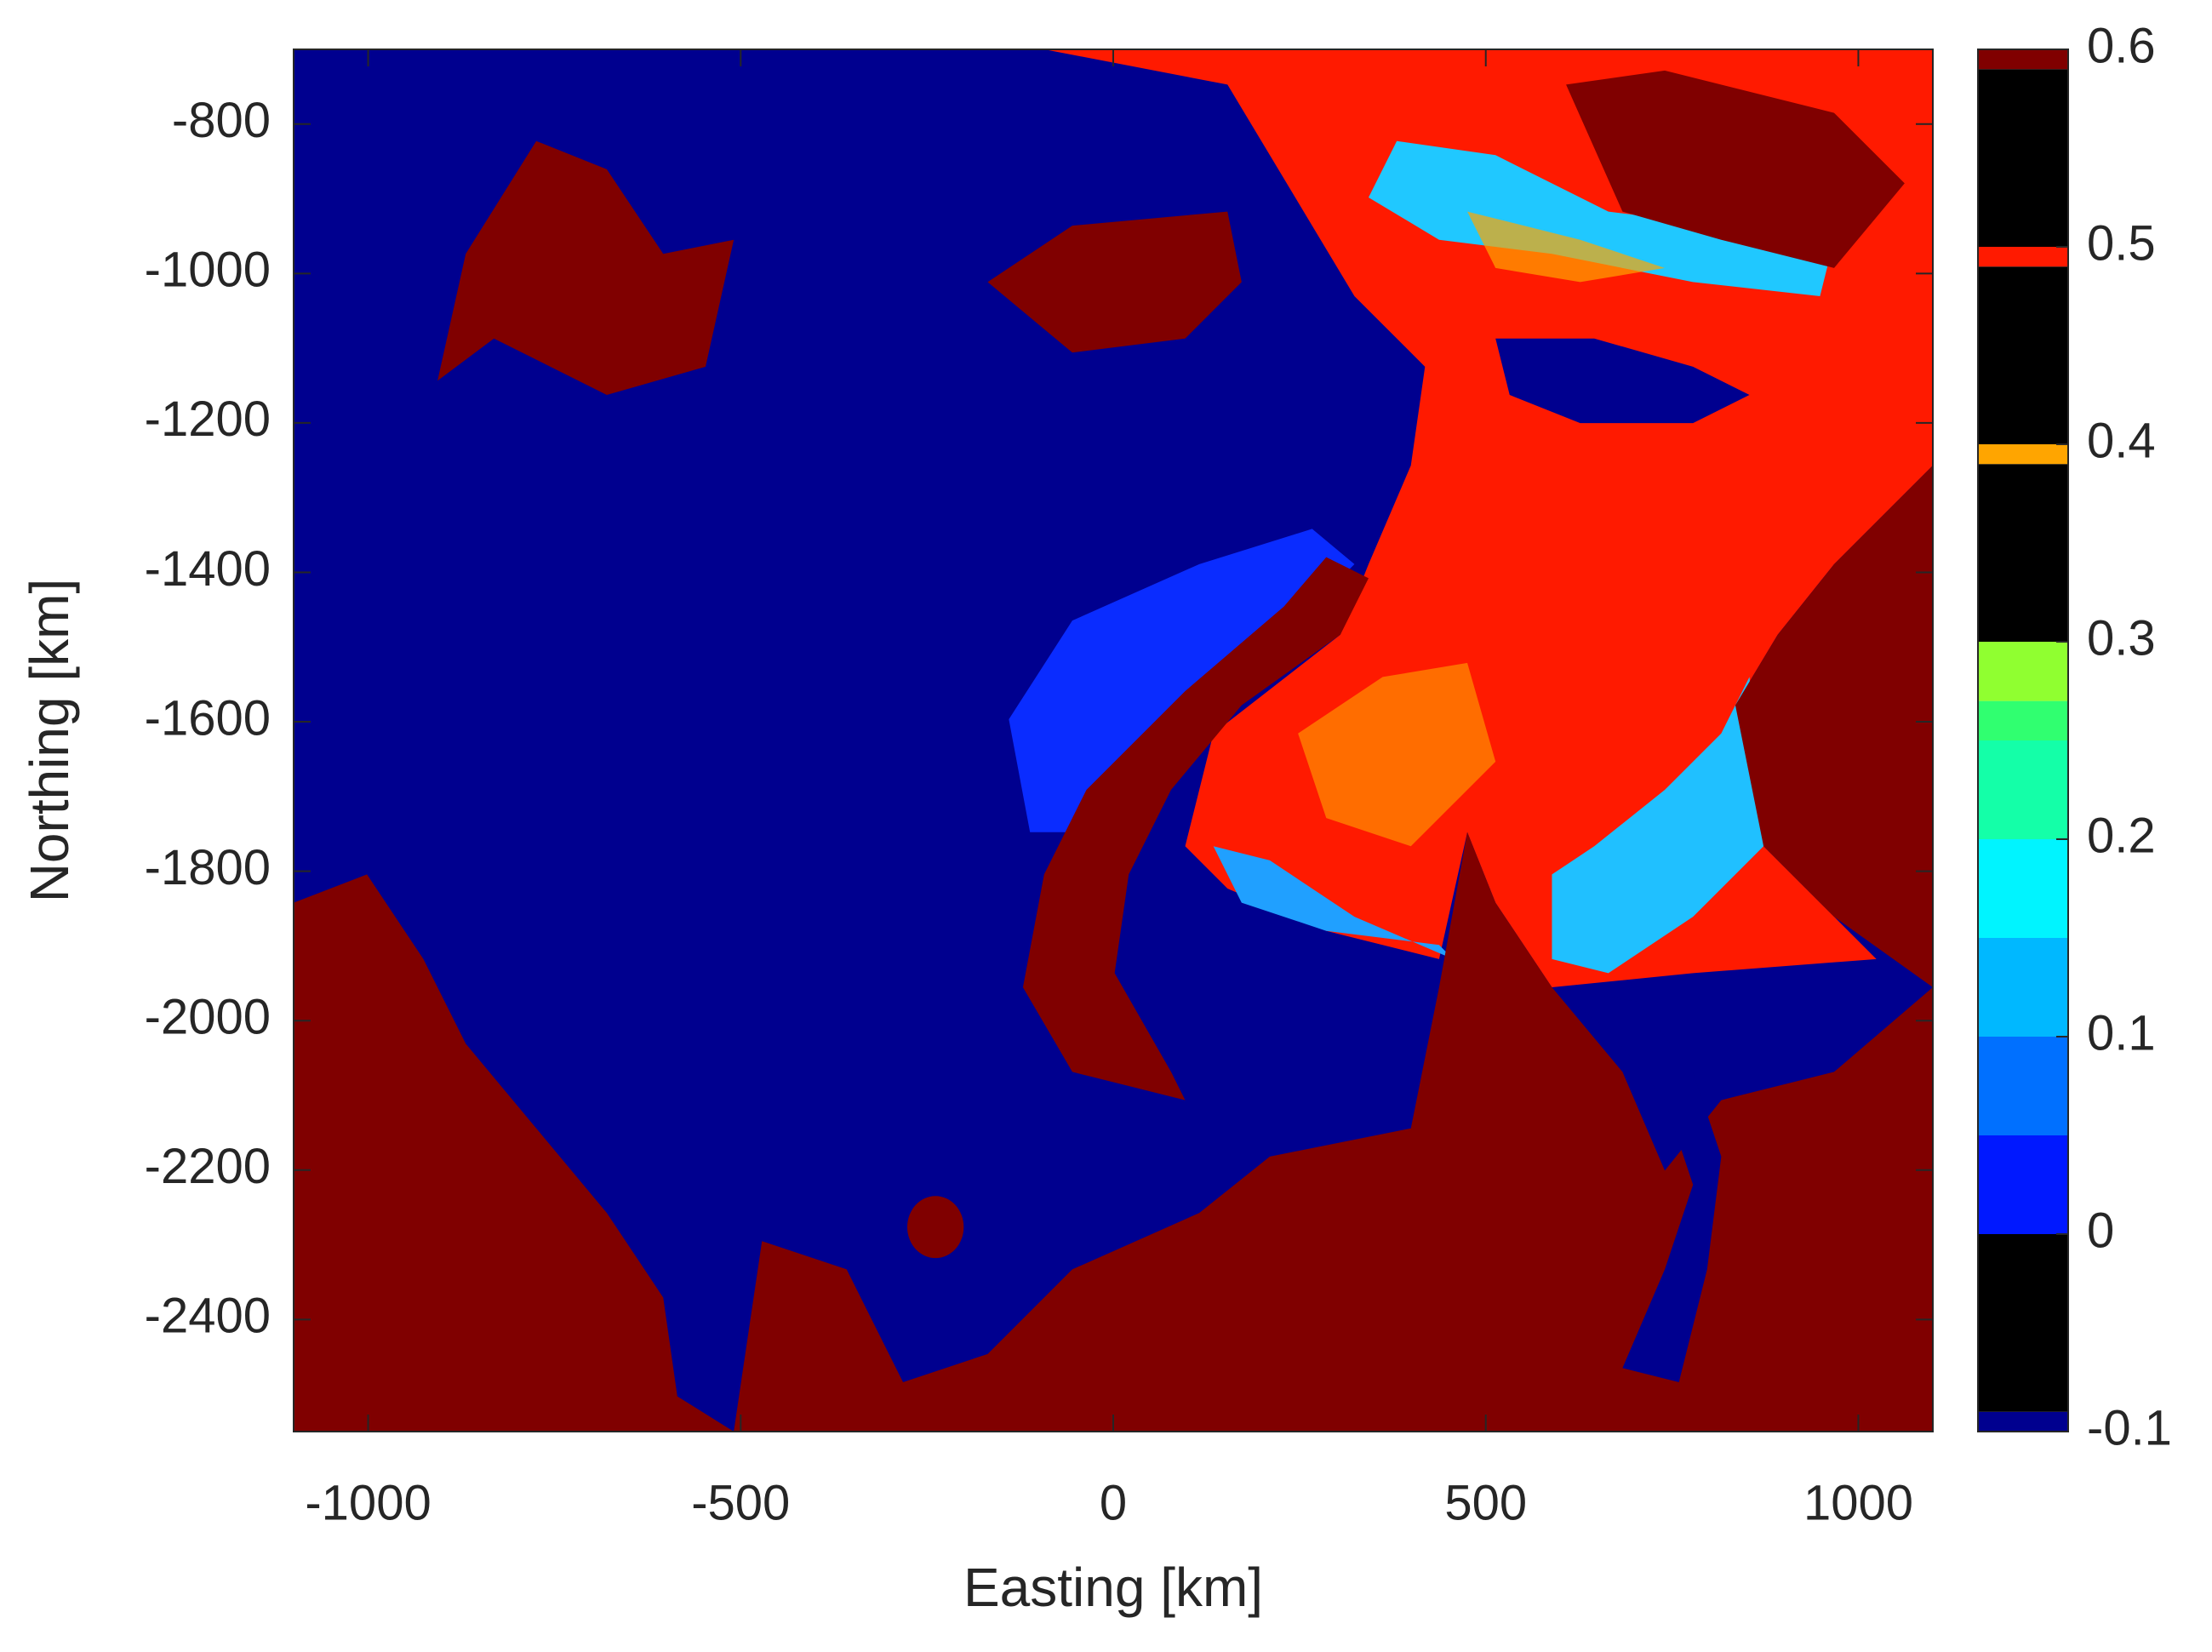 The width and height of the screenshot is (2212, 1652). What do you see at coordinates (1113, 1588) in the screenshot?
I see `x-axis-title: Easting [km]` at bounding box center [1113, 1588].